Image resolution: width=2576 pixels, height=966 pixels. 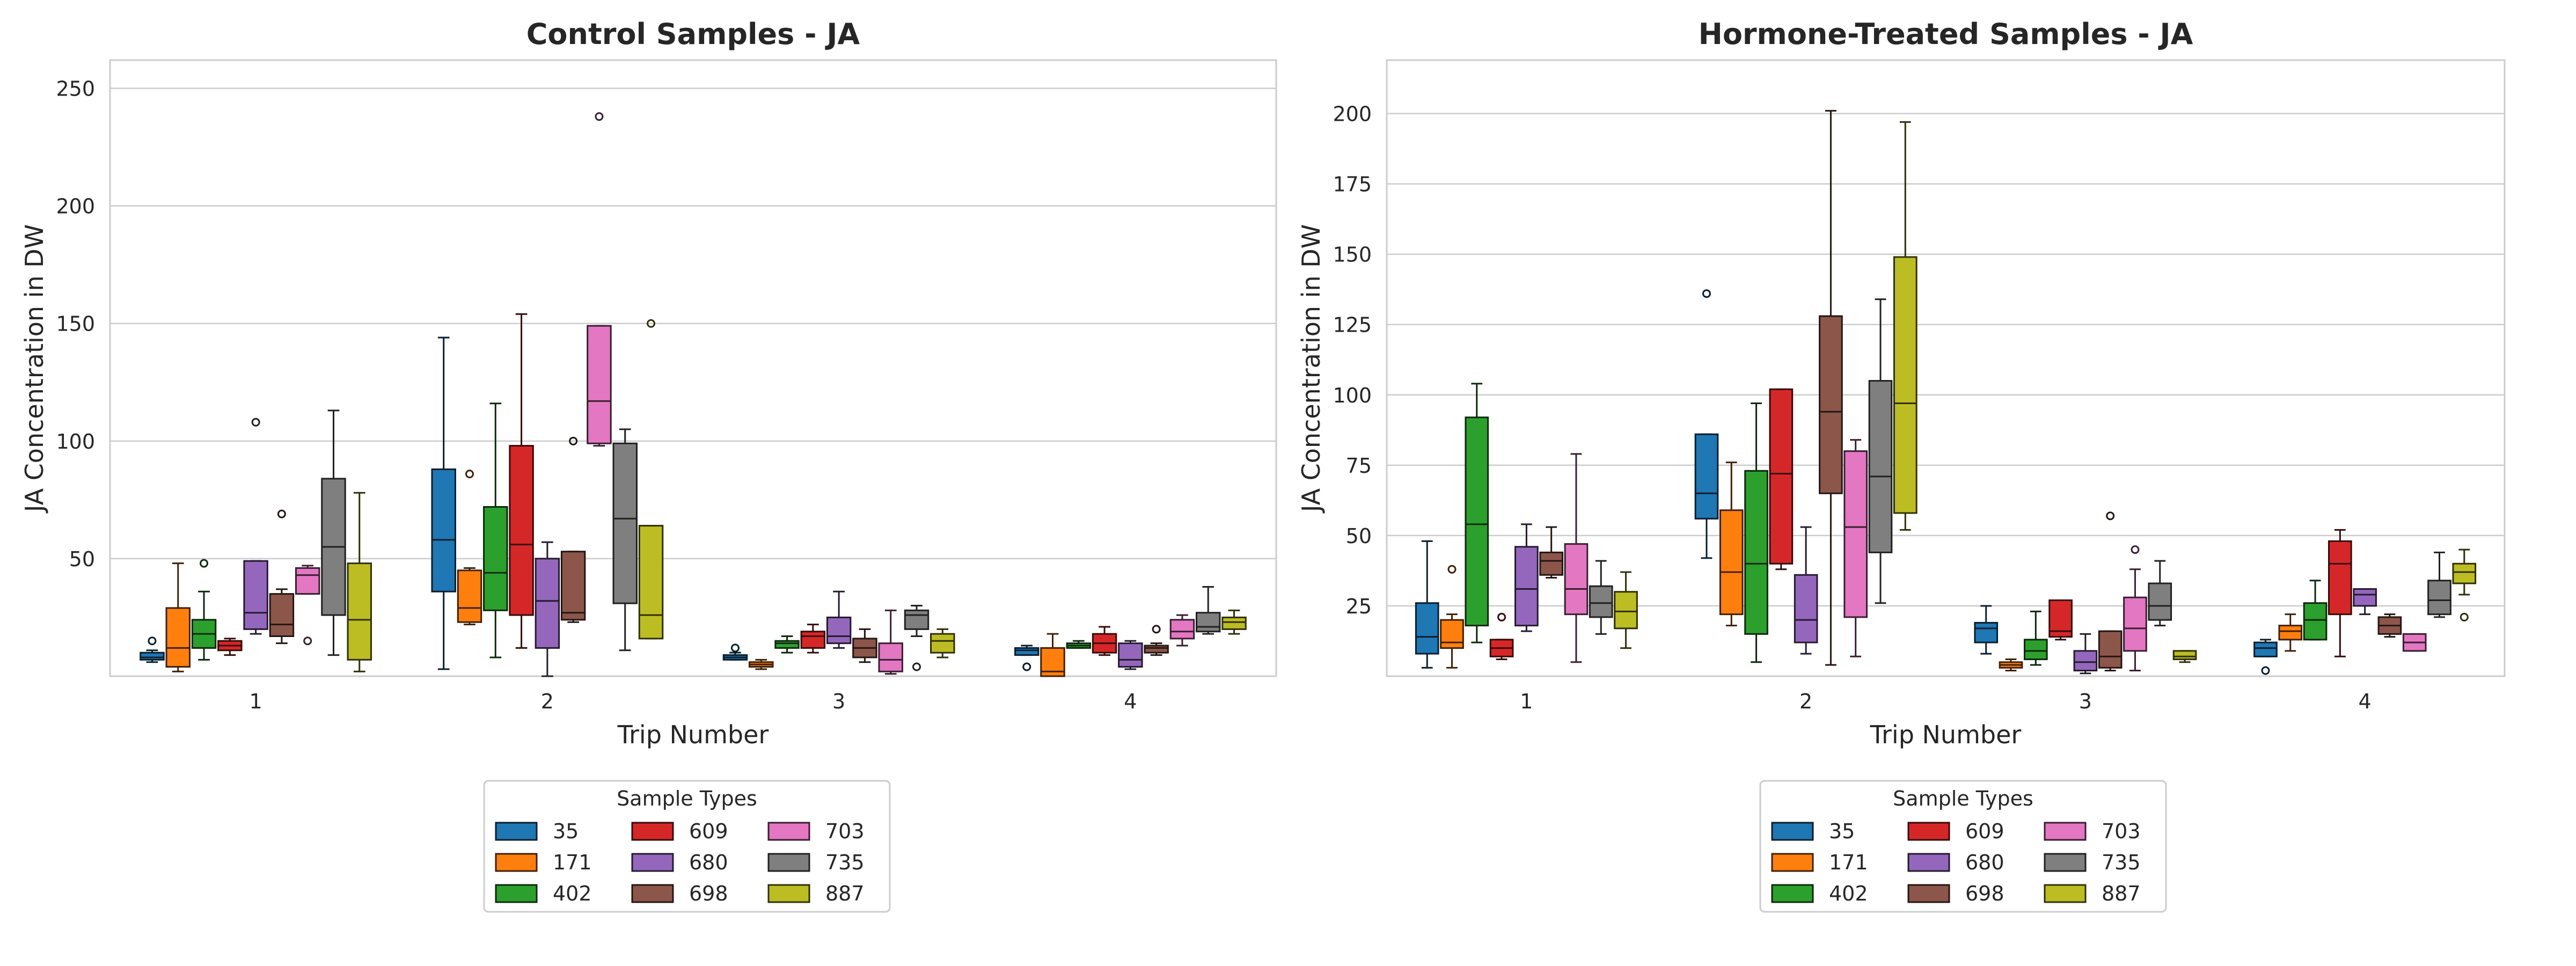 What do you see at coordinates (82, 559) in the screenshot?
I see `y-tick-label: 50` at bounding box center [82, 559].